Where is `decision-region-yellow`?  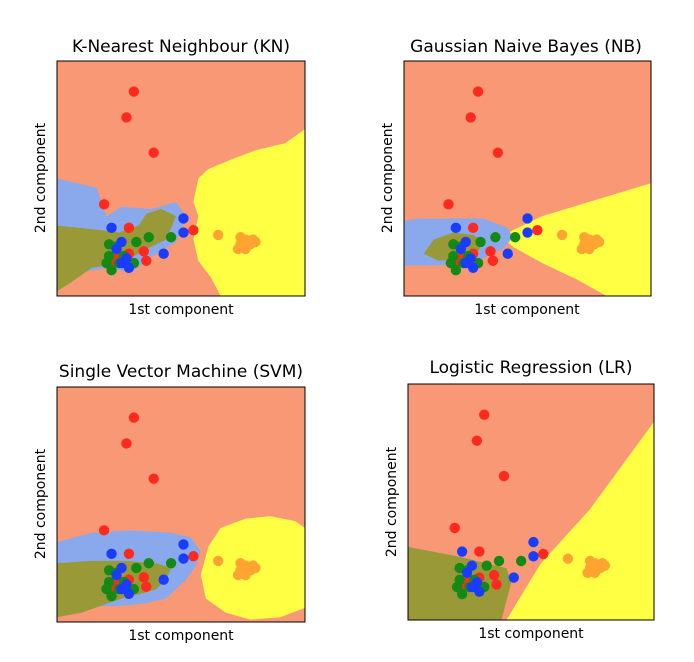
decision-region-yellow is located at coordinates (249, 212).